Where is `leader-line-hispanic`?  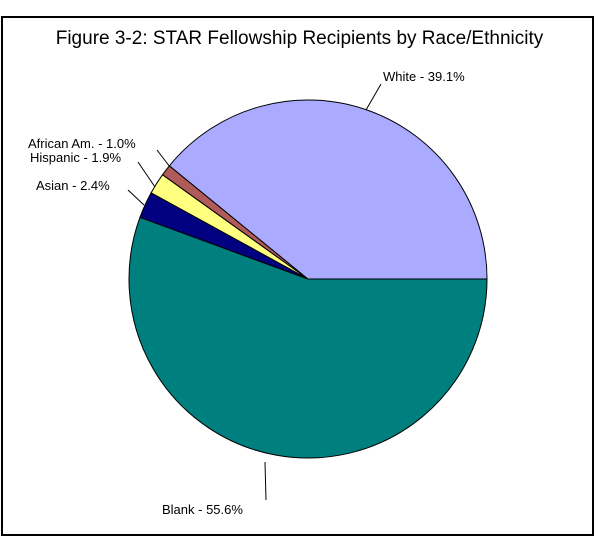 leader-line-hispanic is located at coordinates (146, 174).